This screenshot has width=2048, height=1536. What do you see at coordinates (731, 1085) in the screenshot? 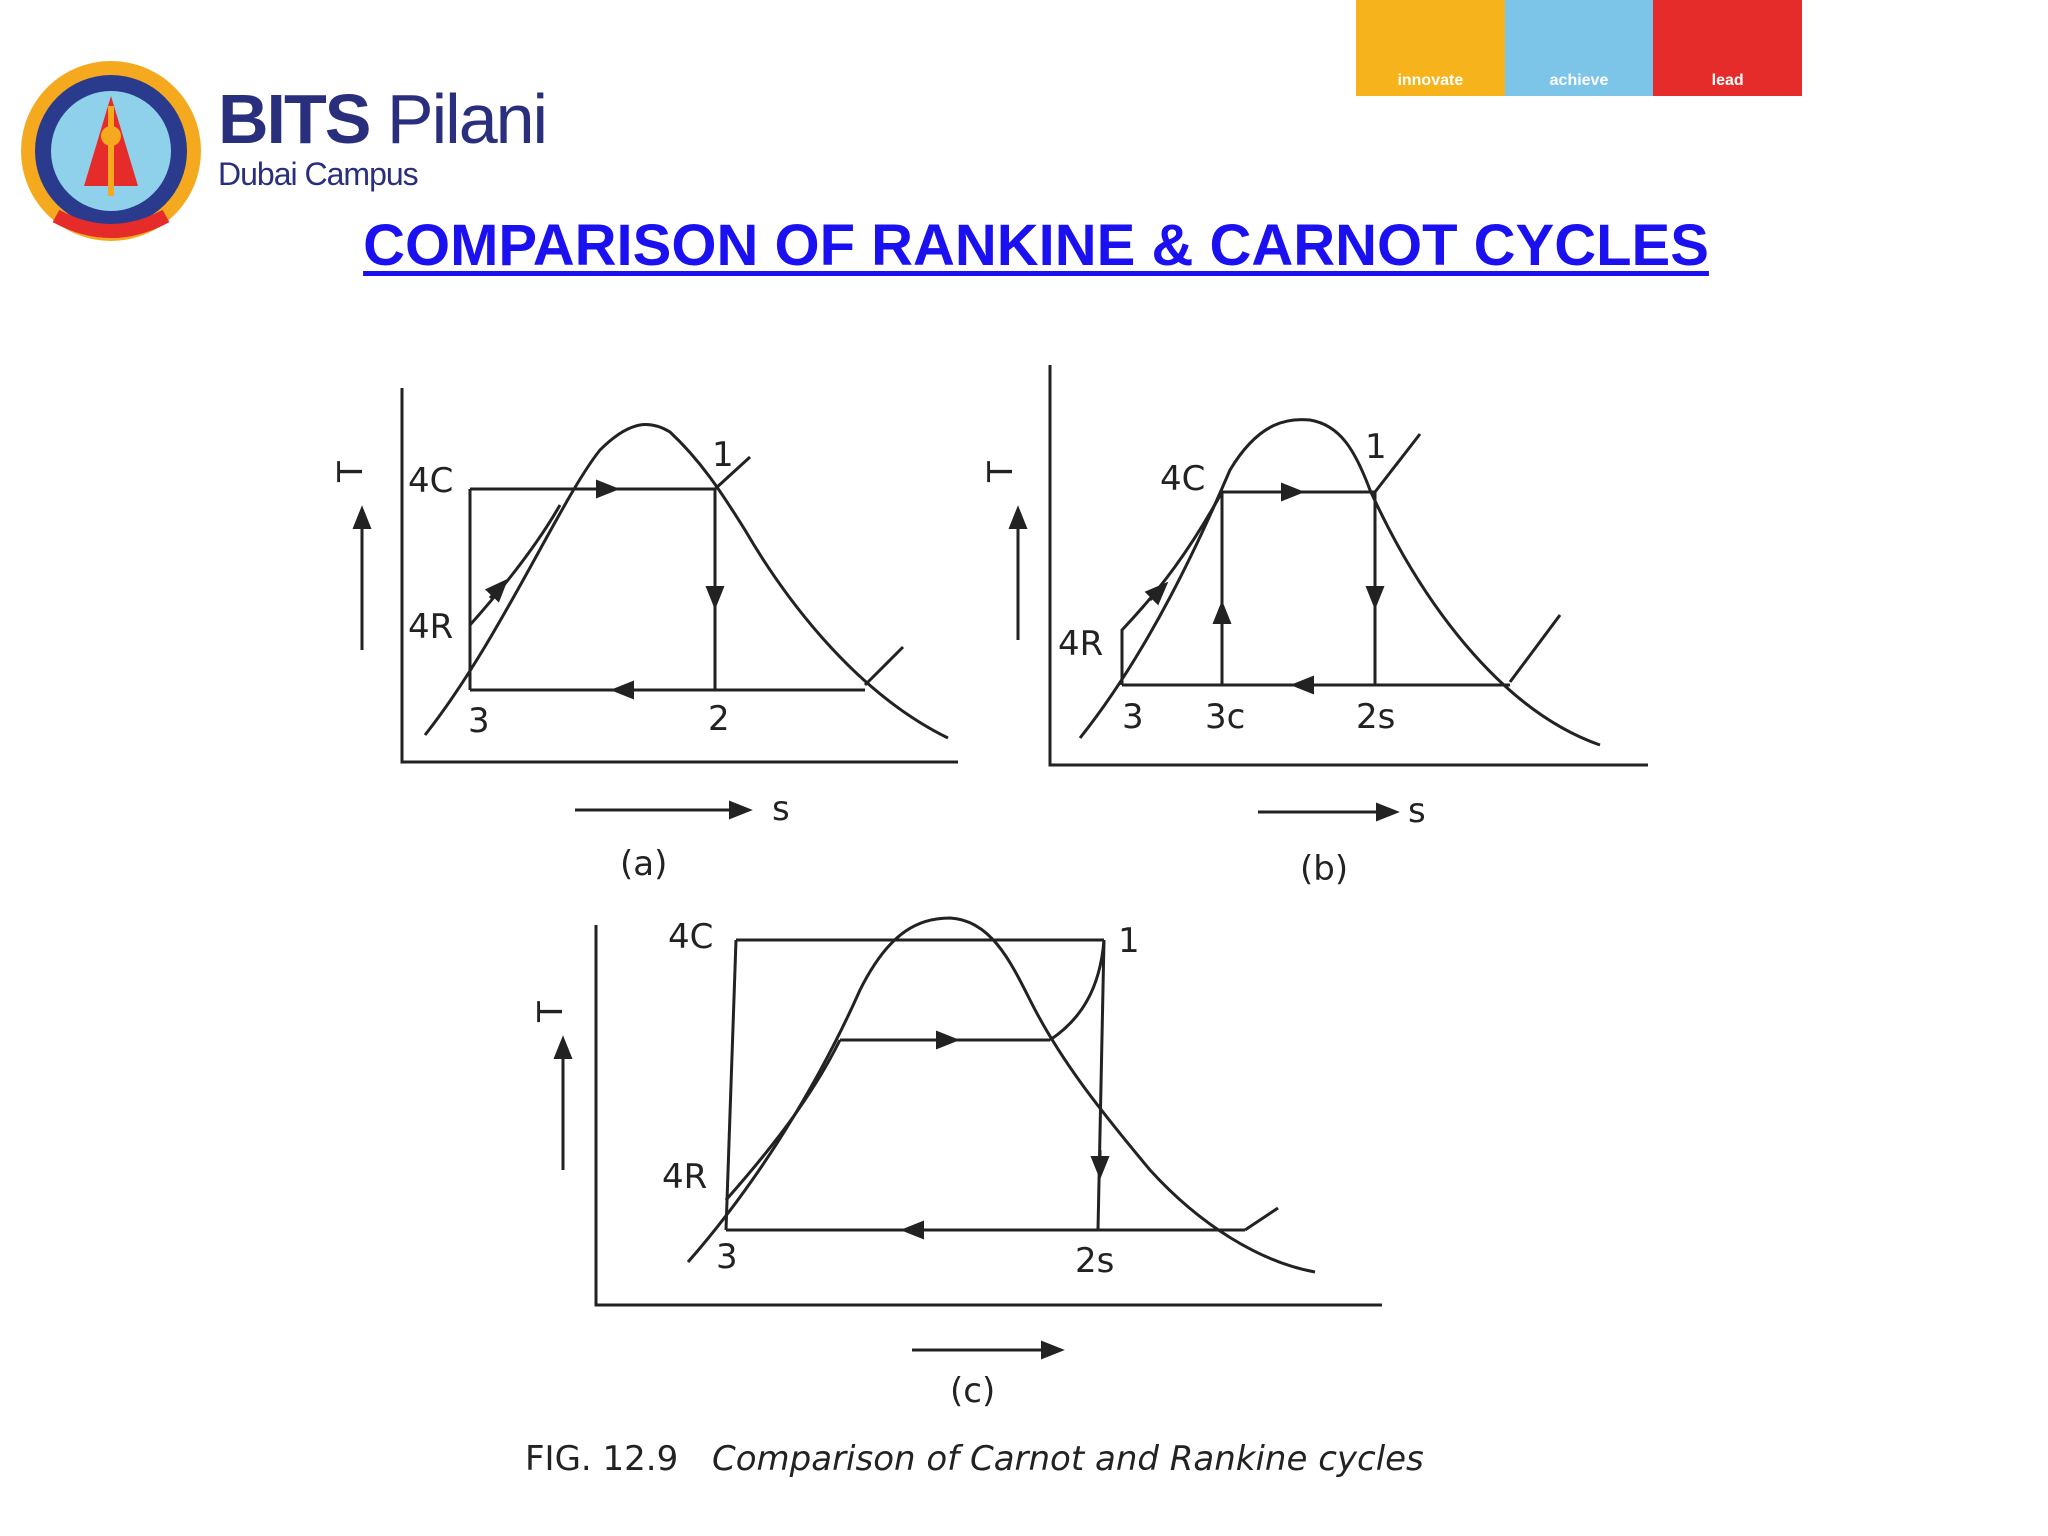
I see `panel-c-carnot-left` at bounding box center [731, 1085].